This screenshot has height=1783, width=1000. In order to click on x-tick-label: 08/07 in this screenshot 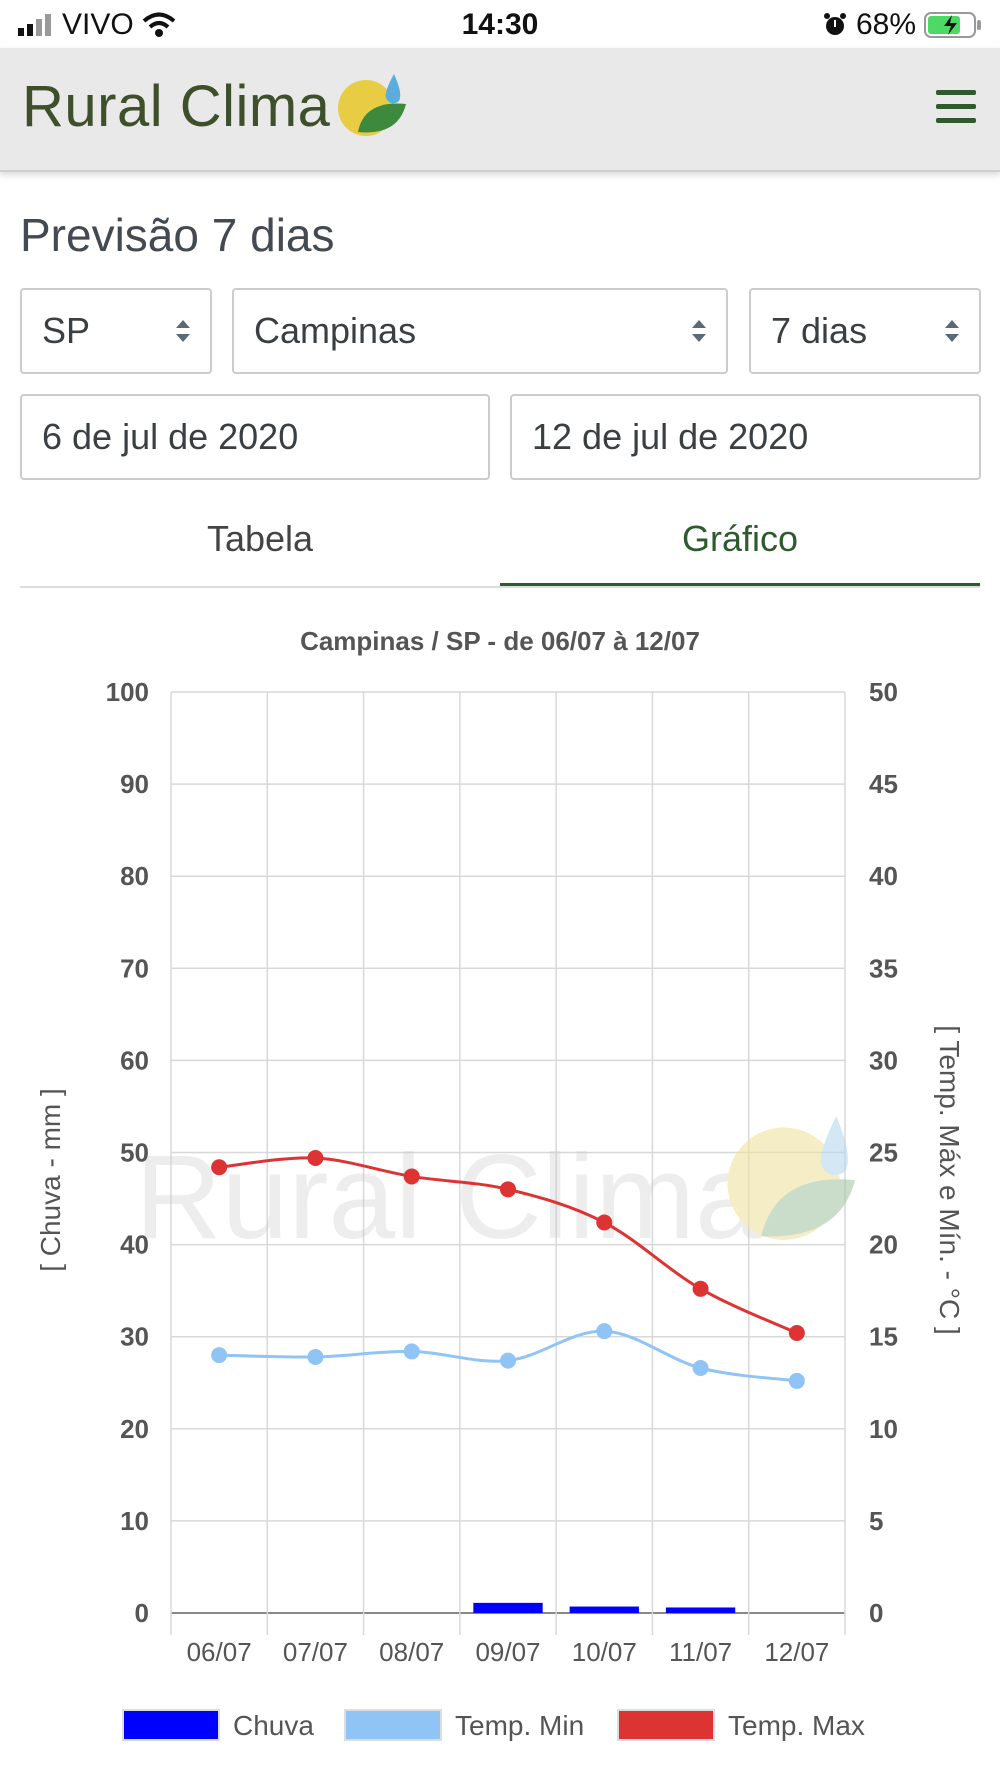, I will do `click(411, 1652)`.